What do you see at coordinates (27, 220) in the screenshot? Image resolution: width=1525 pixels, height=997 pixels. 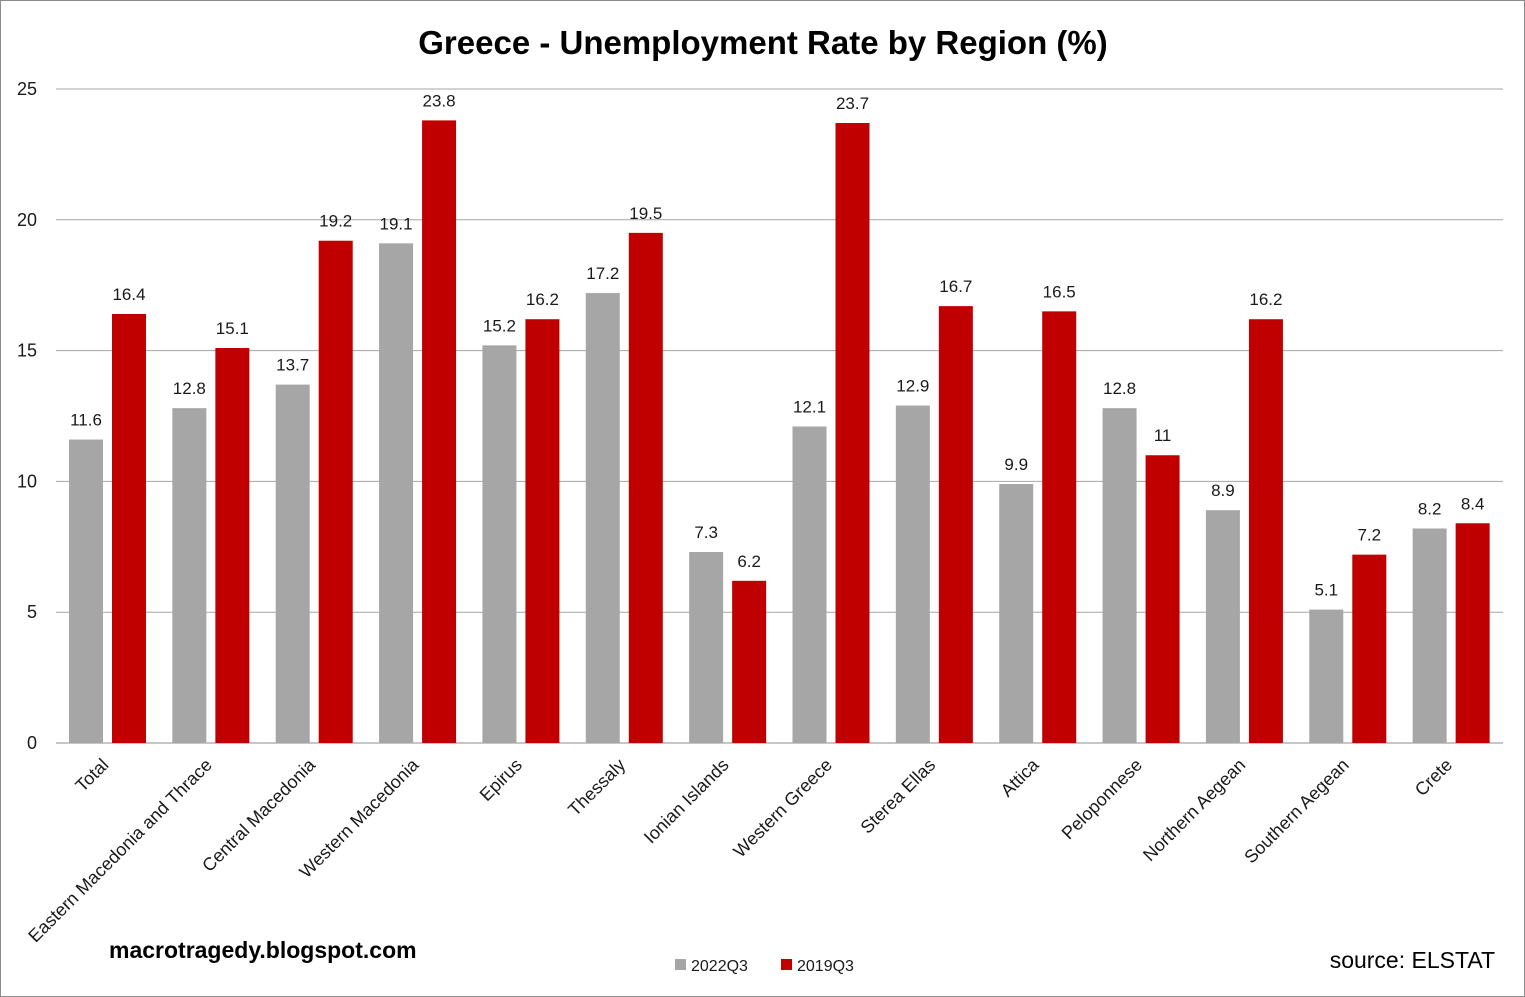 I see `y-tick-label: 20` at bounding box center [27, 220].